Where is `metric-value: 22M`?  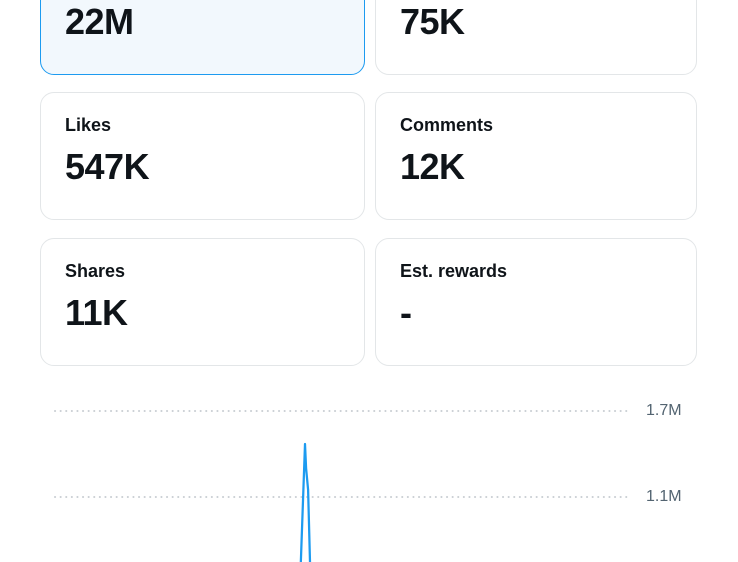 metric-value: 22M is located at coordinates (99, 21).